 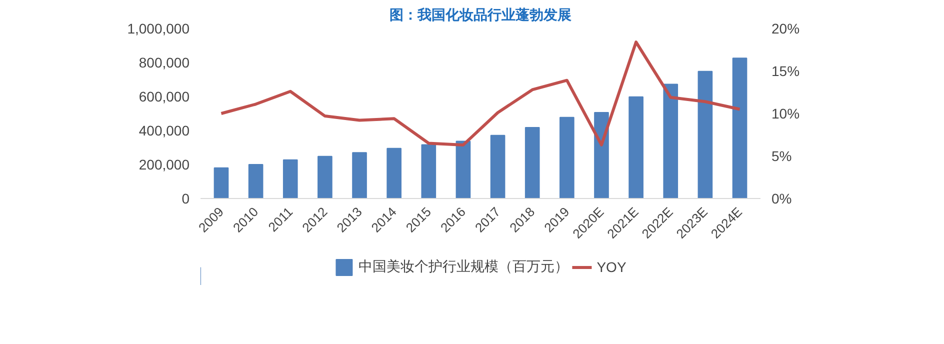 What do you see at coordinates (158, 28) in the screenshot?
I see `y-tick-label: 1,000,000` at bounding box center [158, 28].